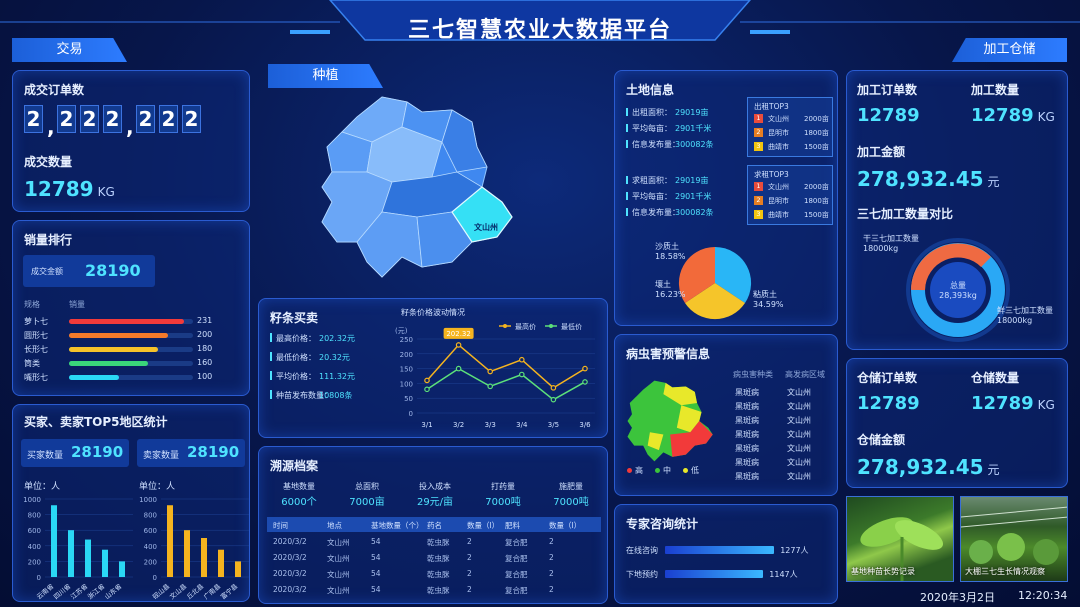  Describe the element at coordinates (694, 144) in the screenshot. I see `land-stat-value: 300082条` at that location.